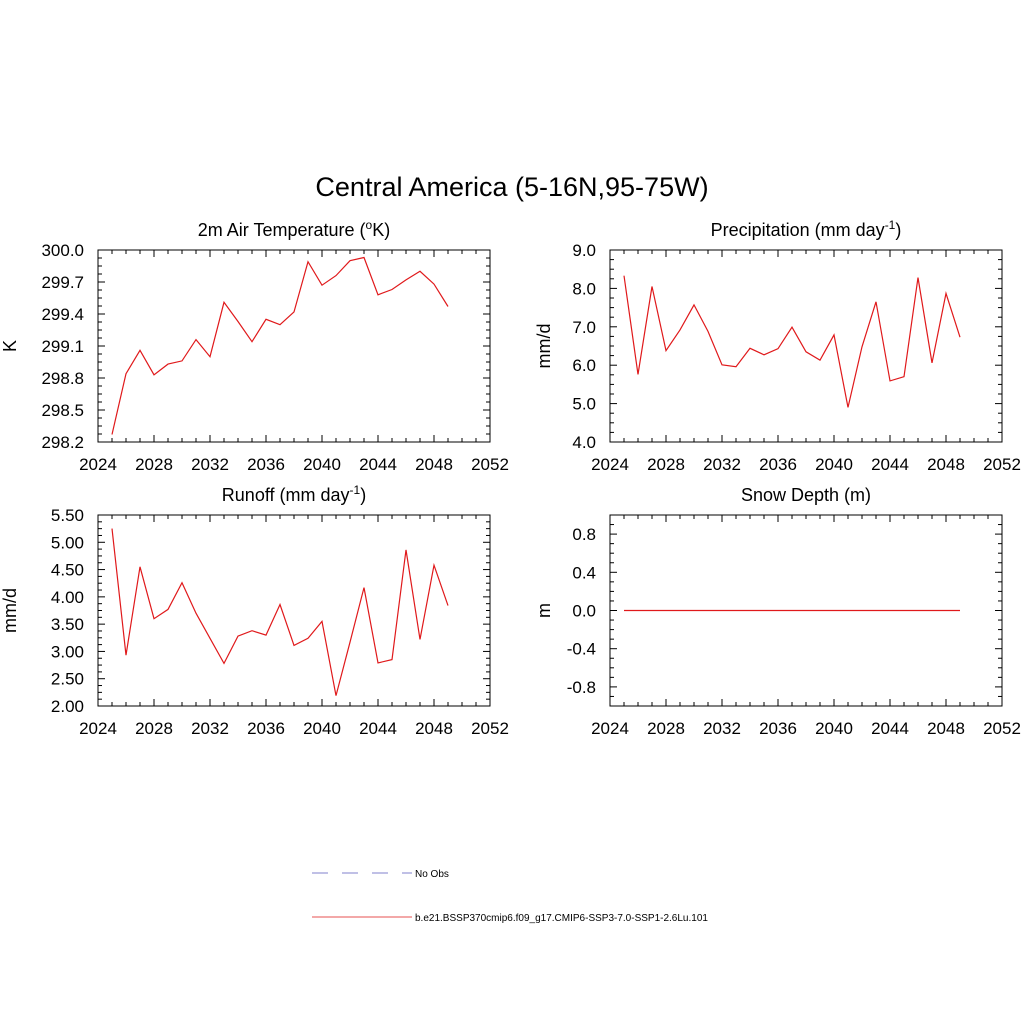 The height and width of the screenshot is (1024, 1024). What do you see at coordinates (511, 187) in the screenshot?
I see `figure-title: Central America (5-16N,95-75W)` at bounding box center [511, 187].